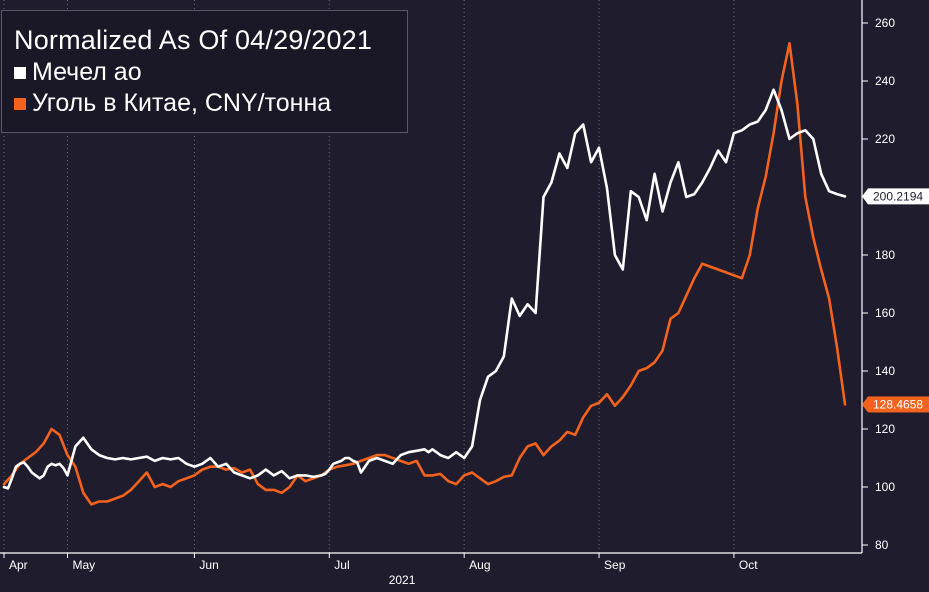 Image resolution: width=929 pixels, height=592 pixels. I want to click on end-label-mechel-box, so click(898, 196).